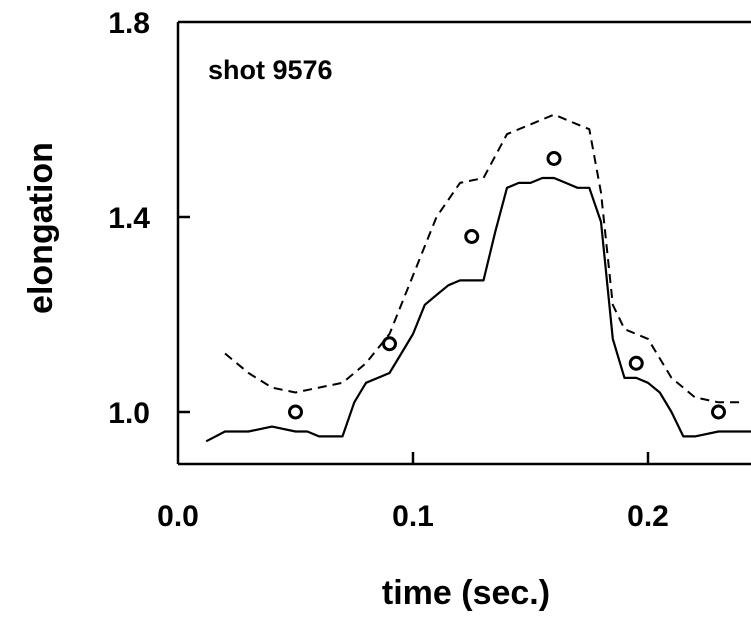  What do you see at coordinates (466, 593) in the screenshot?
I see `x-axis-title: time (sec.)` at bounding box center [466, 593].